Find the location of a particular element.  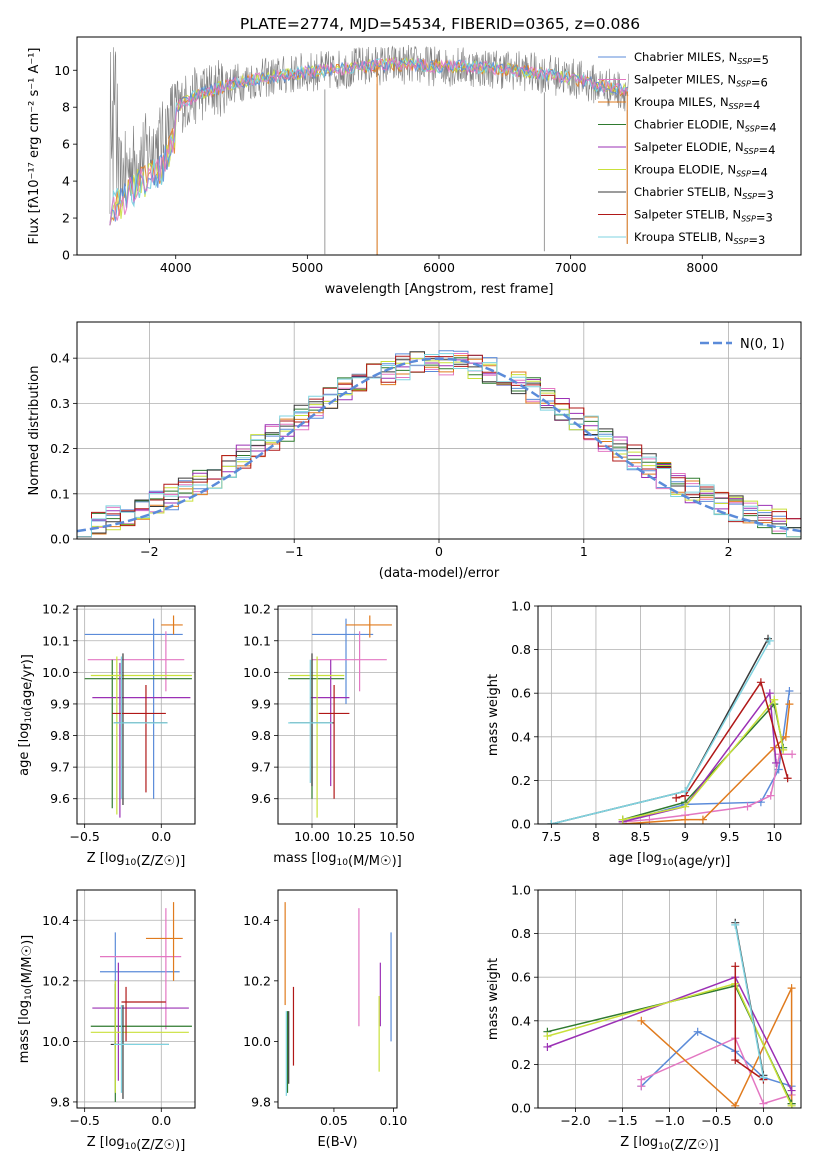

x-tick-label: 0 is located at coordinates (439, 551).